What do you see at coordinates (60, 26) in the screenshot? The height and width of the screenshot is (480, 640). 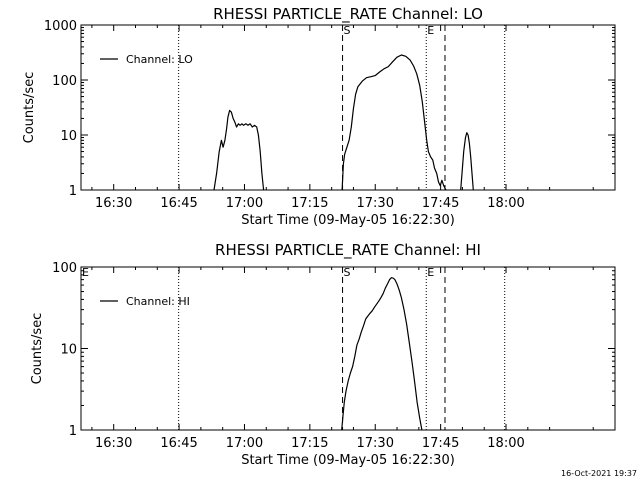 I see `y-tick-label: 1000` at bounding box center [60, 26].